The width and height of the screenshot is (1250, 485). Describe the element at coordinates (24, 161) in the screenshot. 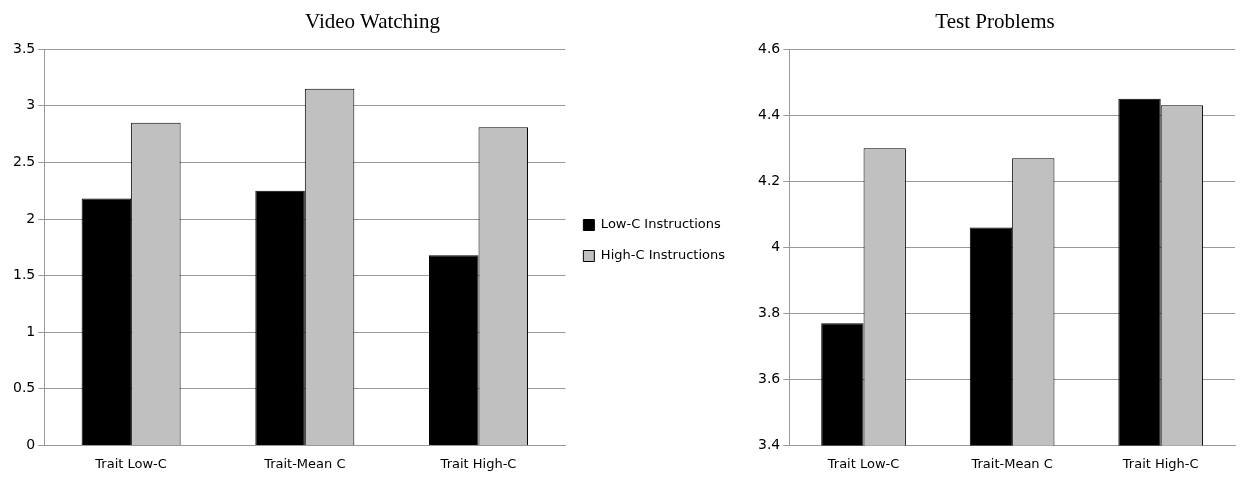

I see `y-tick-label: 2.5` at that location.